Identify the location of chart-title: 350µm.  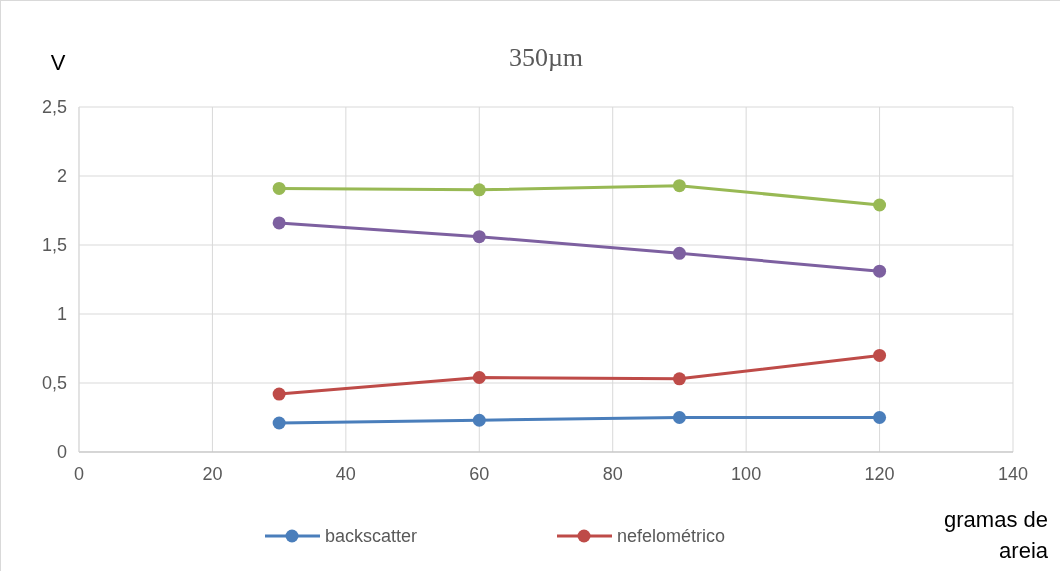
(546, 57).